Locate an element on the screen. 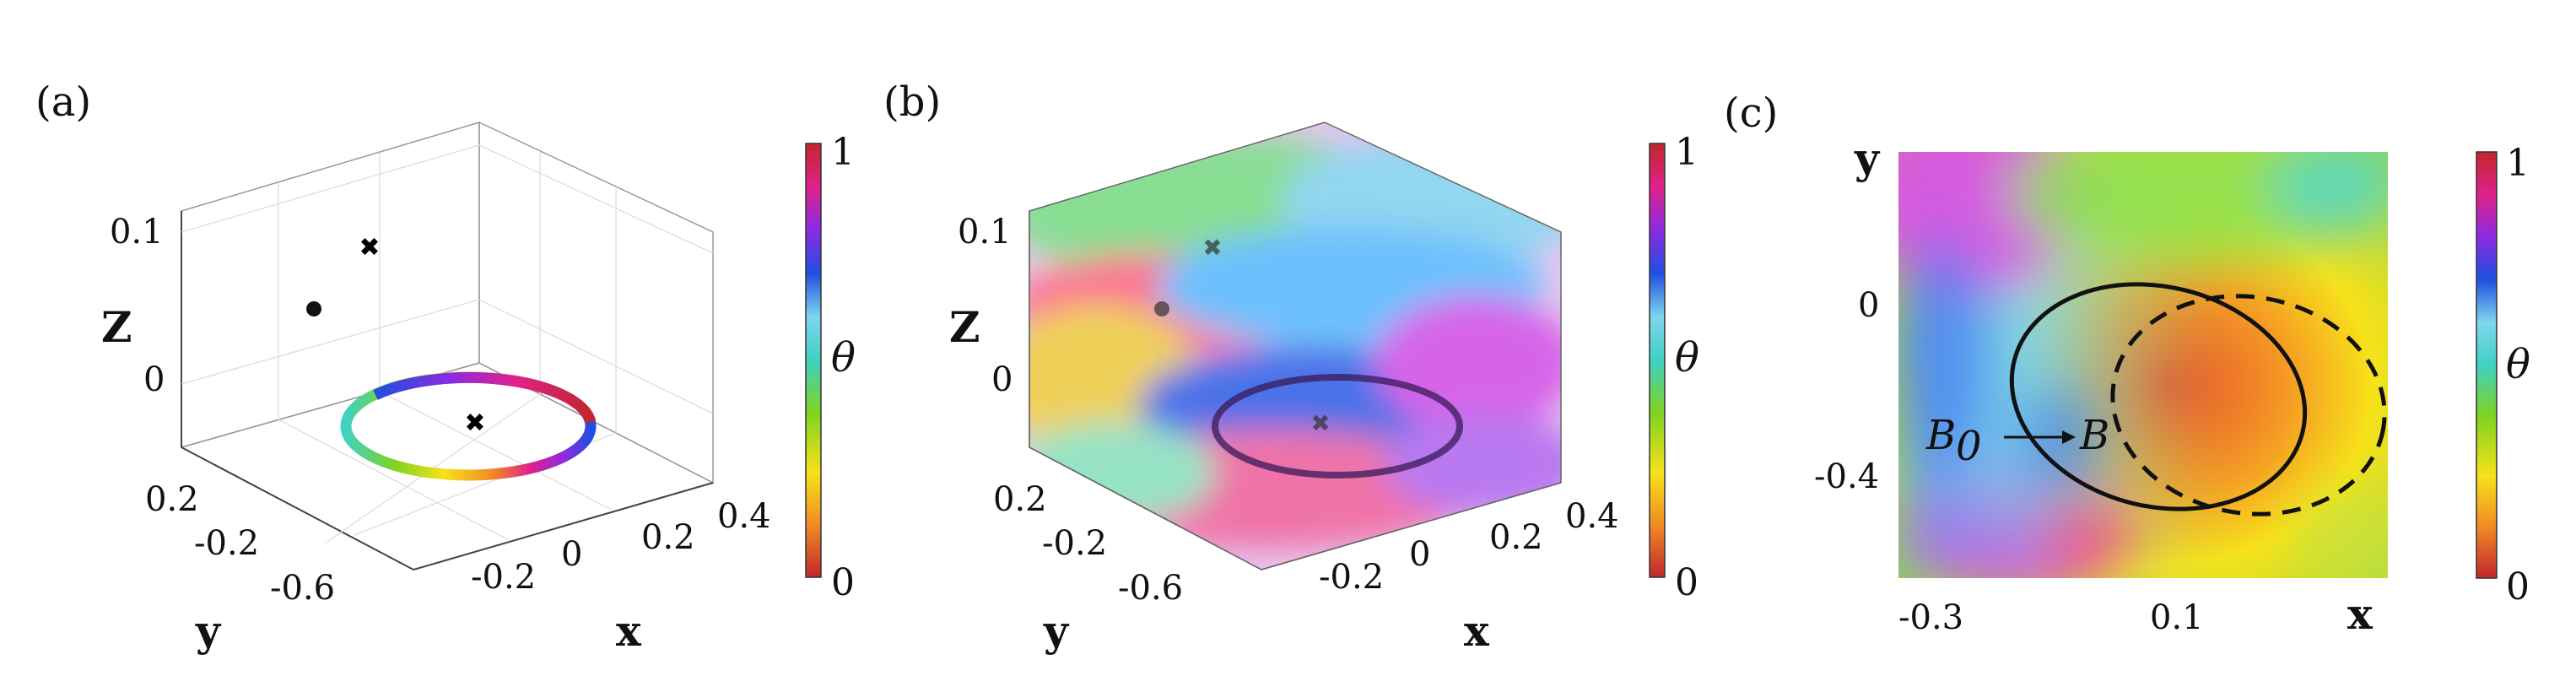 This screenshot has height=676, width=2576. panel-a-xtick-neg0.2: -0.2 is located at coordinates (503, 577).